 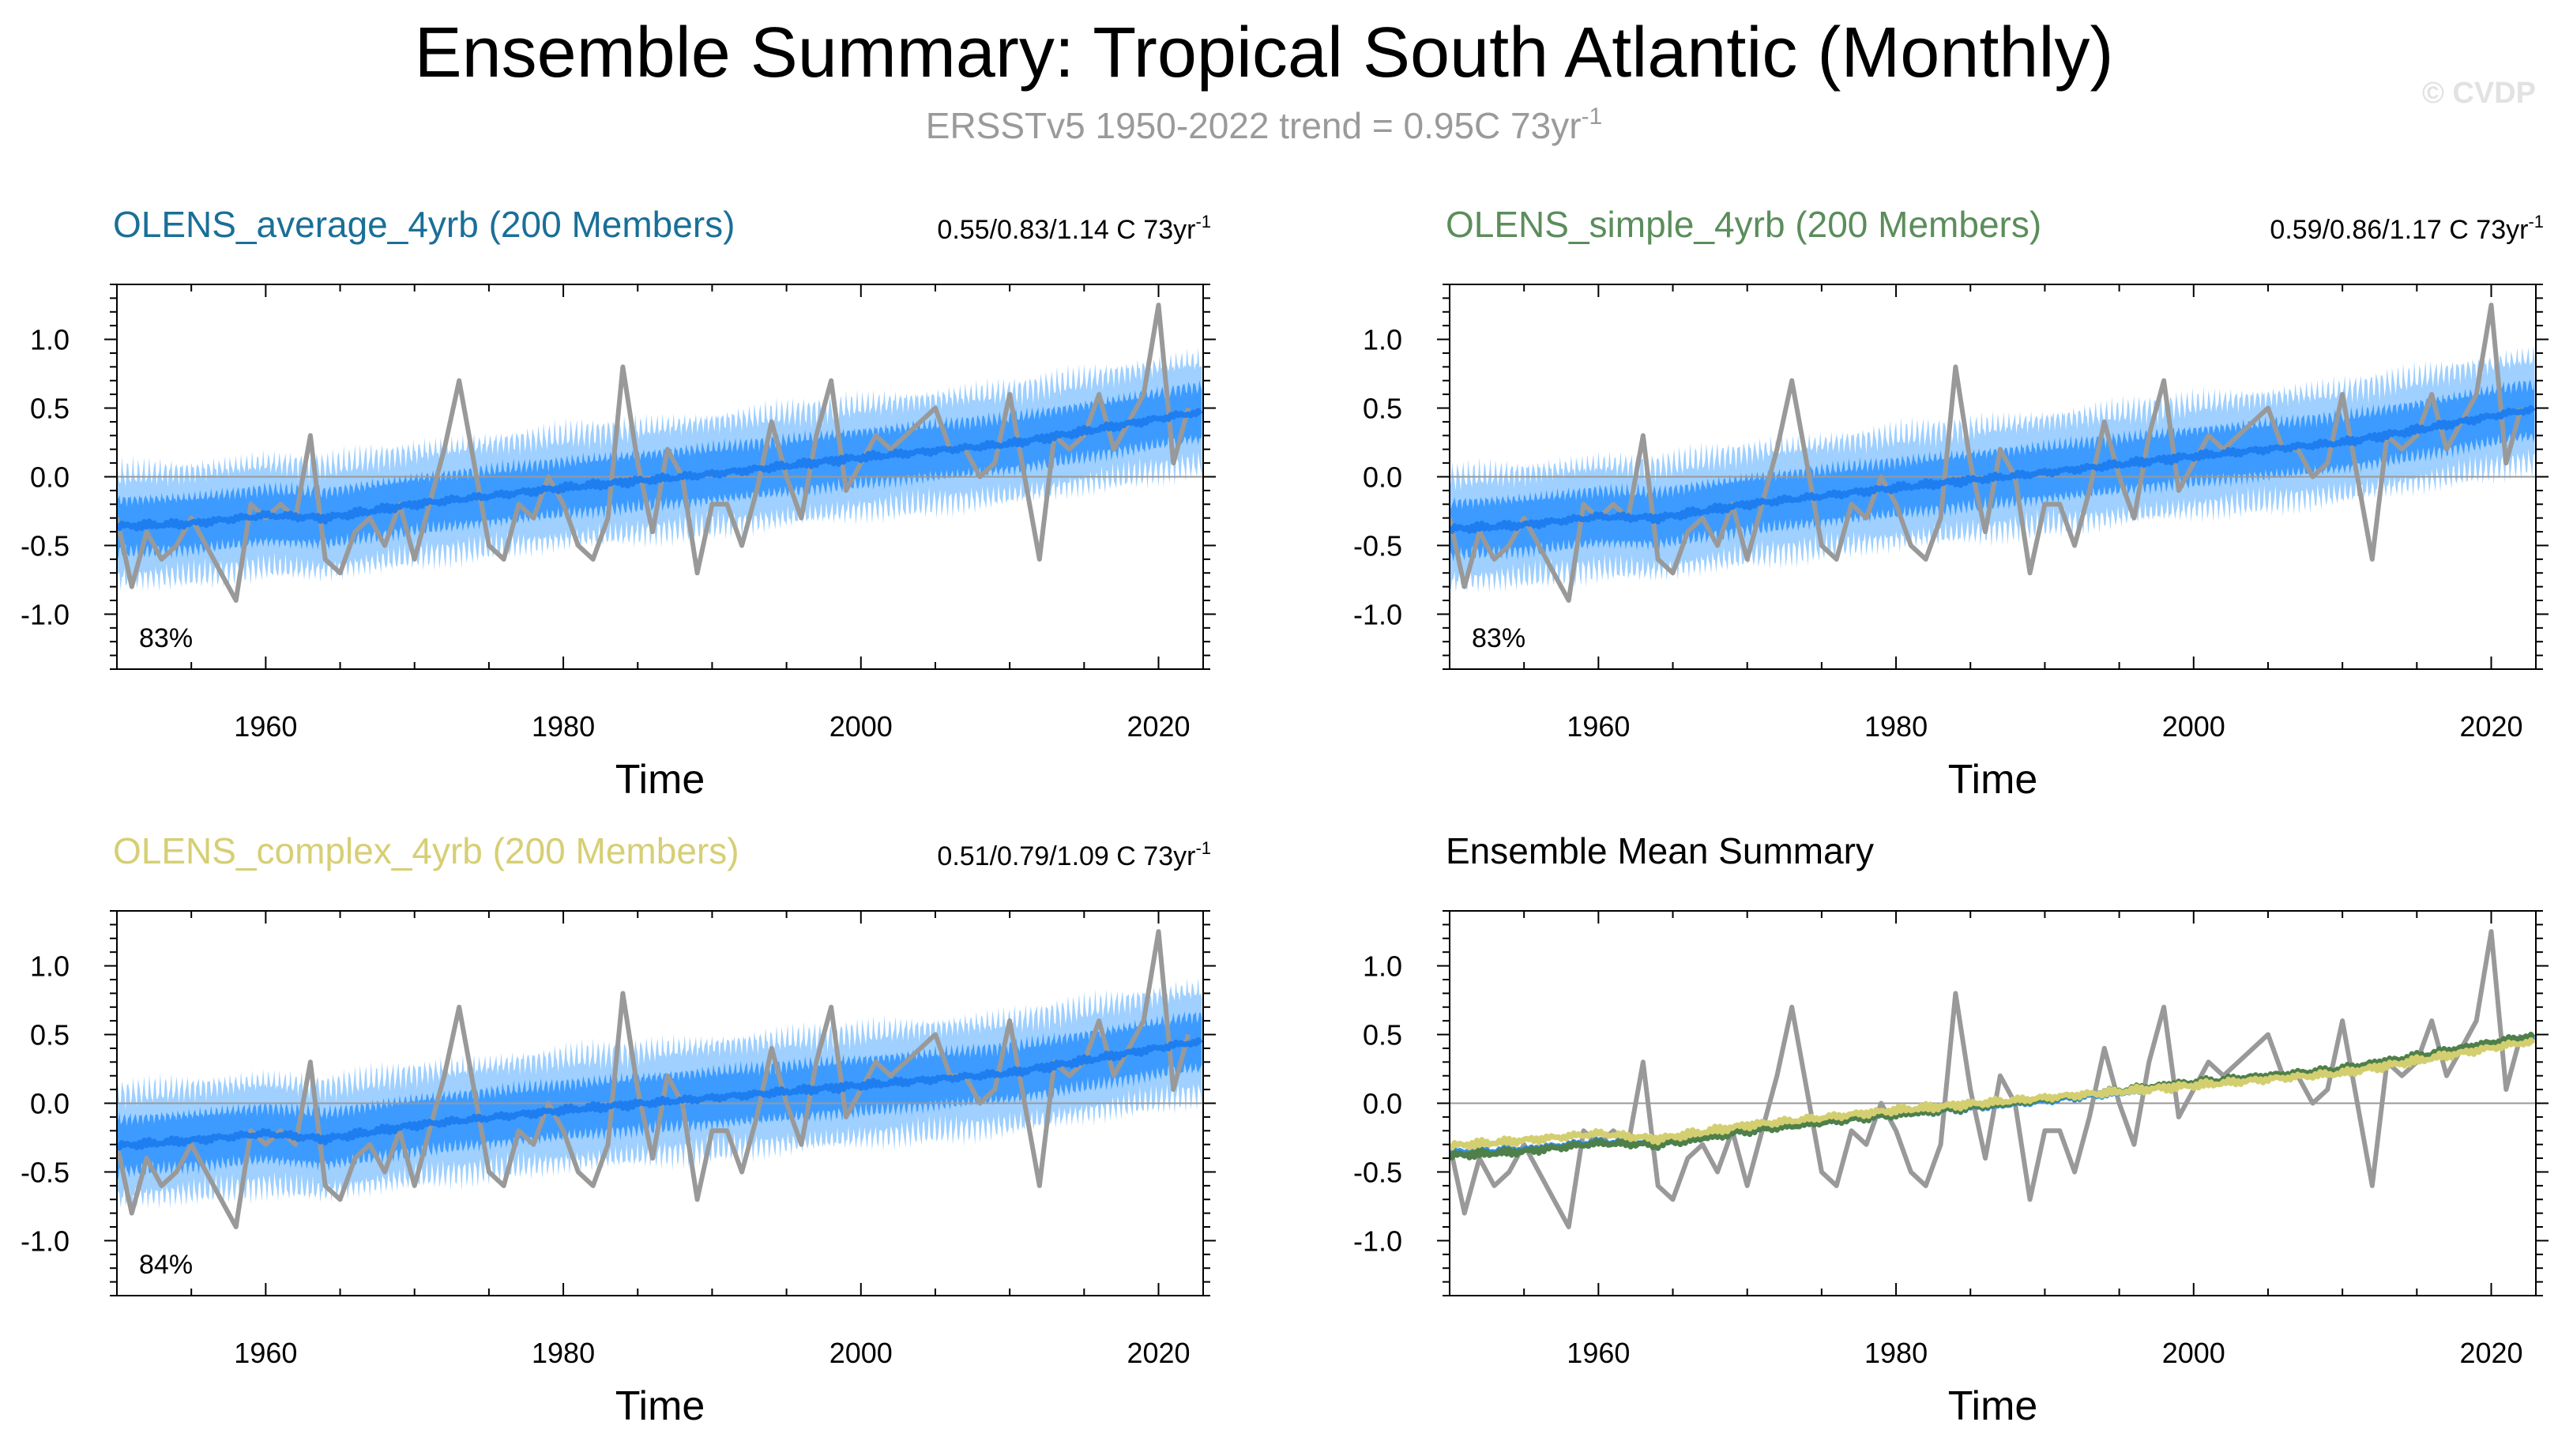 I want to click on trend-label-text: 0.55/0.83/1.14 C 73yr, so click(x=1066, y=230).